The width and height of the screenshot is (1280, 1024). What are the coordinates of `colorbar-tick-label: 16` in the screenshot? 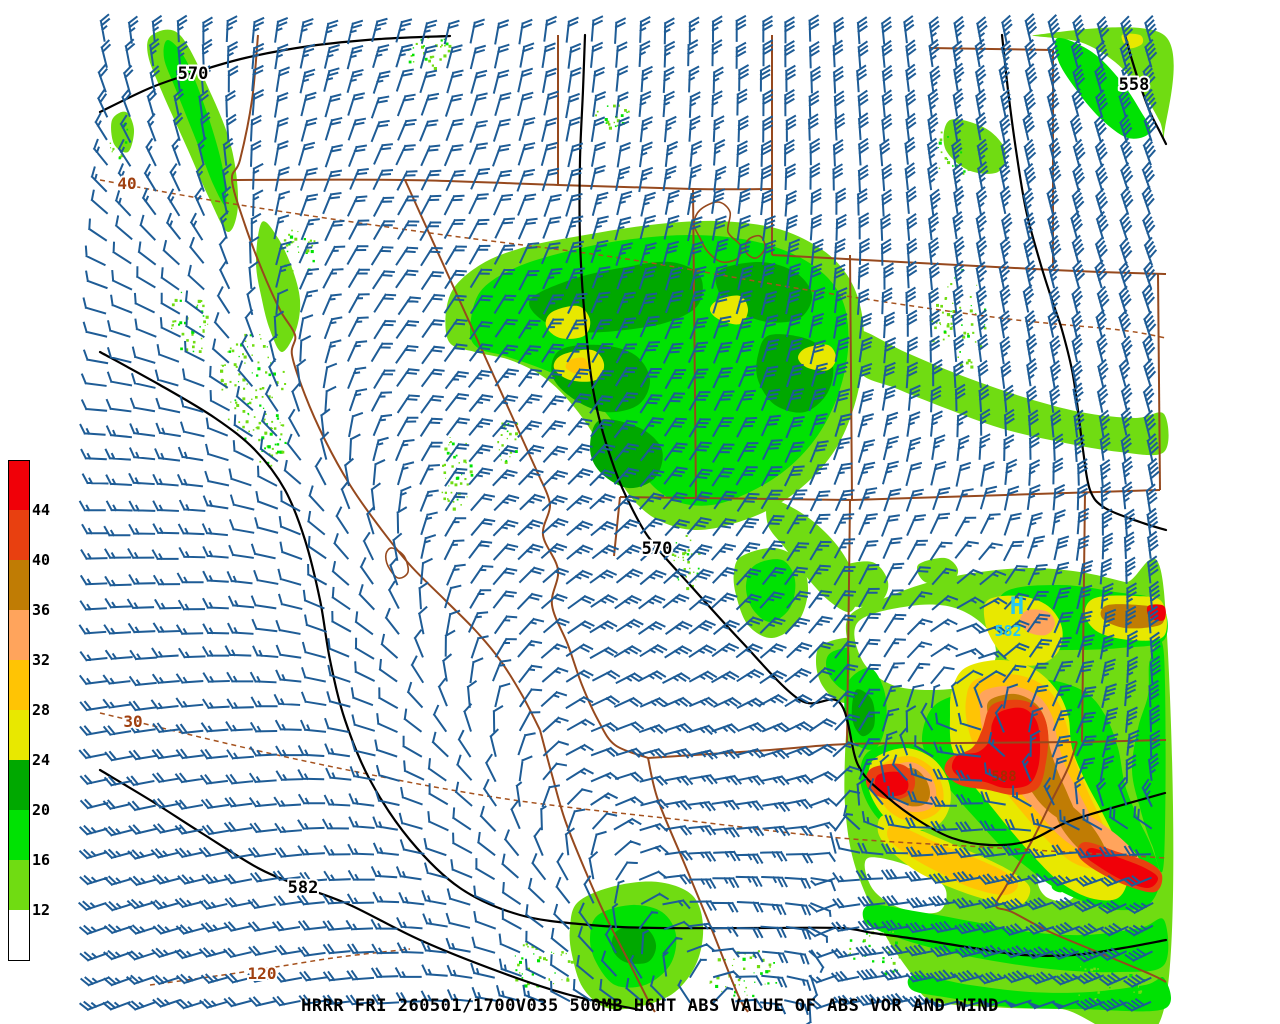 It's located at (41, 860).